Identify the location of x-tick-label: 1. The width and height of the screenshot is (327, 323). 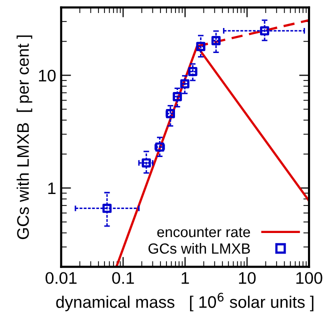
(185, 278).